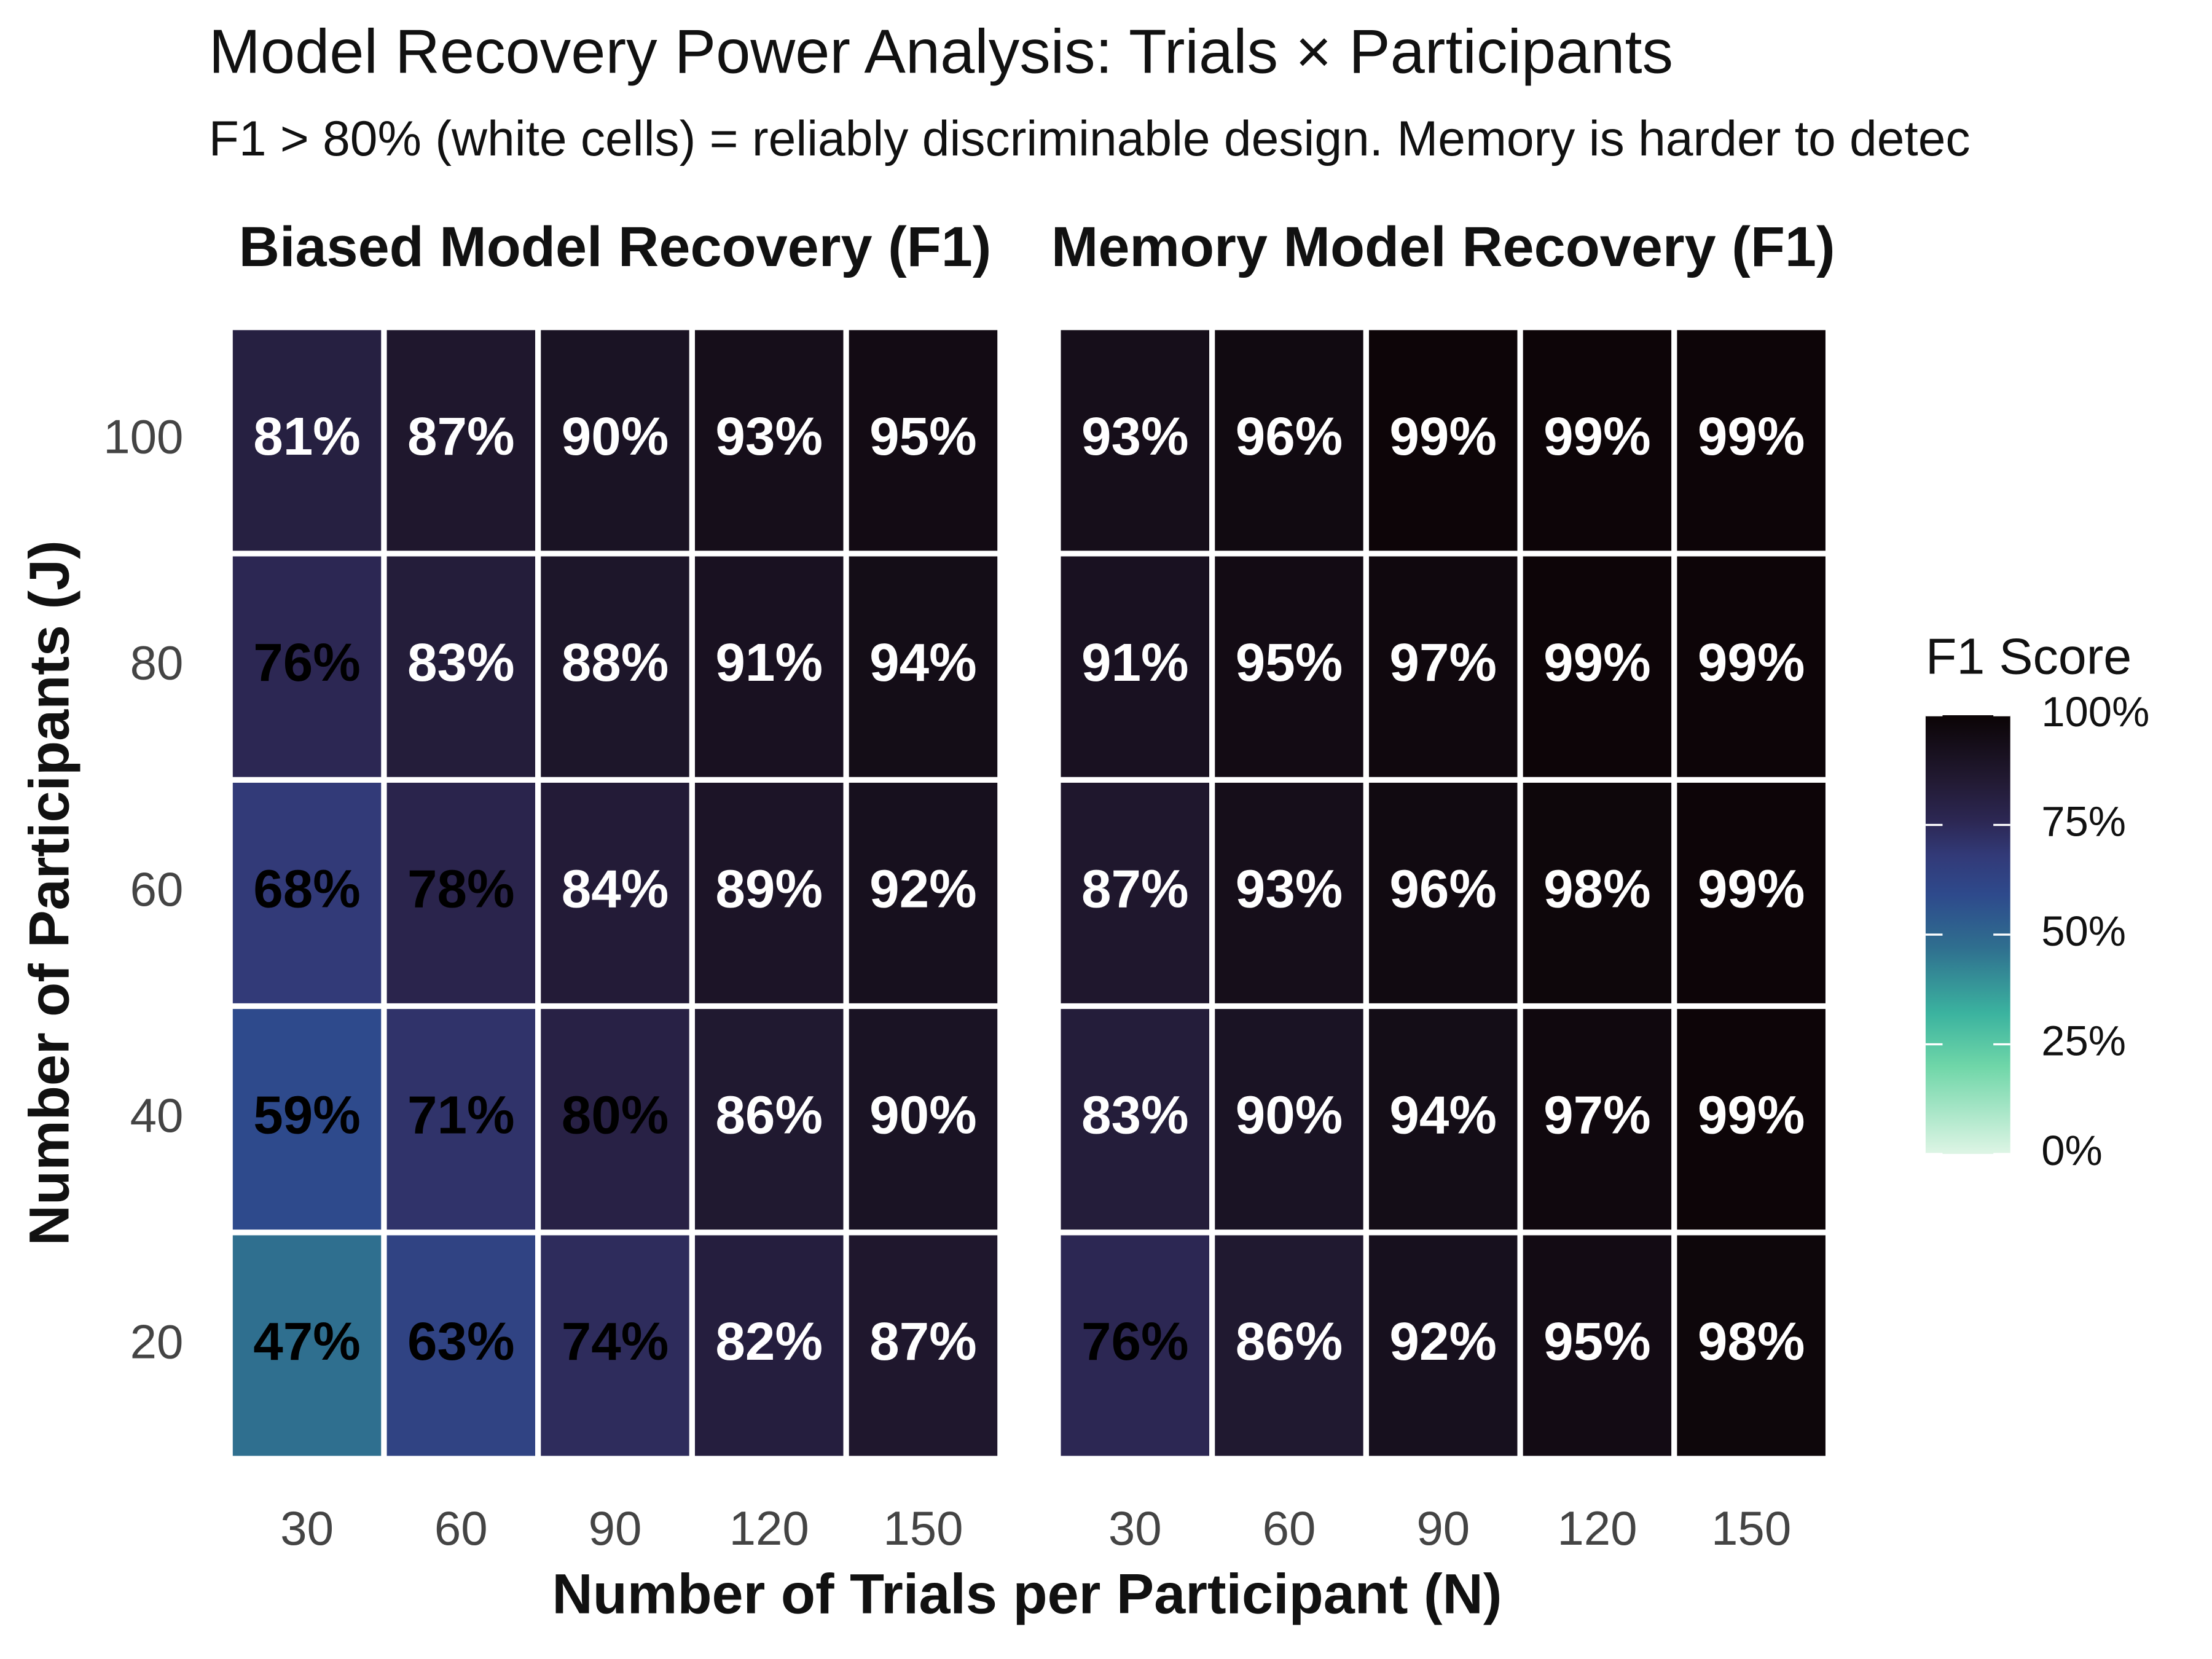  I want to click on legend-label: 0%, so click(2072, 1150).